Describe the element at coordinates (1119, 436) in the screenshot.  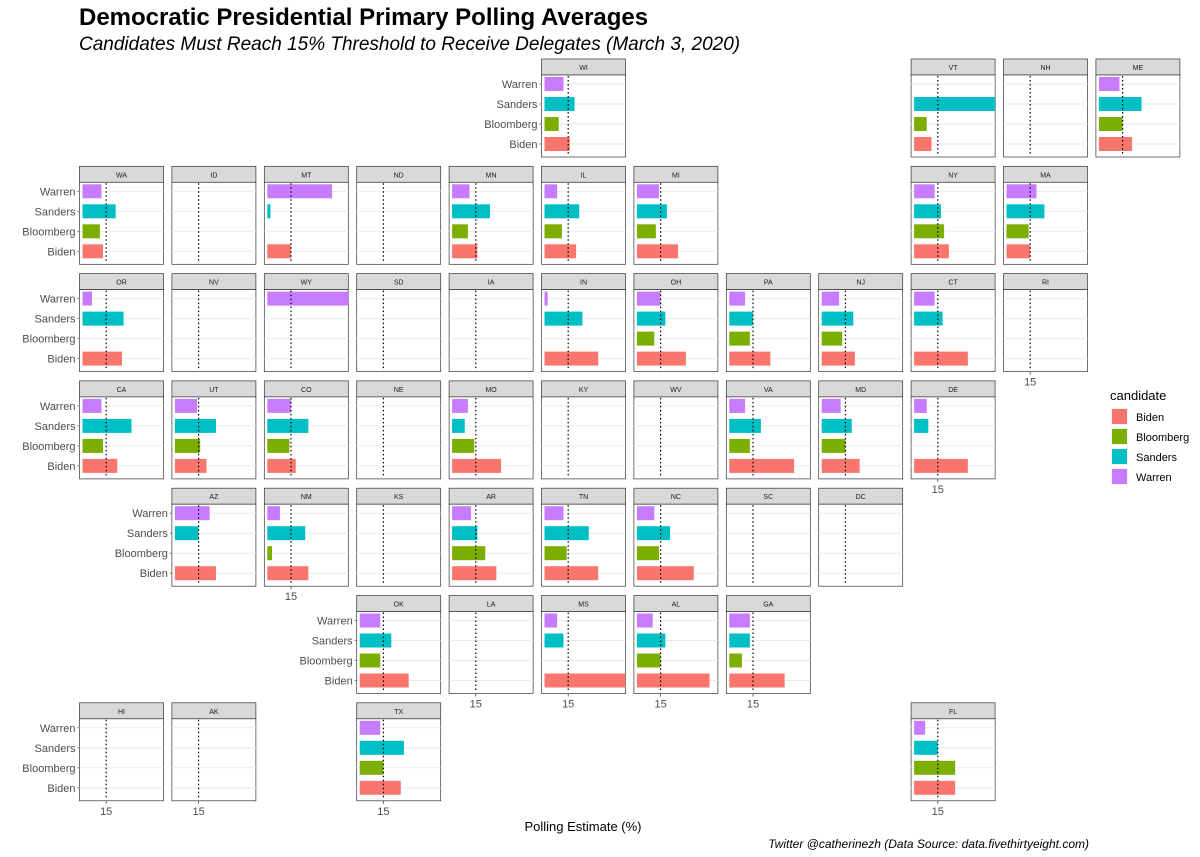
I see `legend-key-bloomberg` at that location.